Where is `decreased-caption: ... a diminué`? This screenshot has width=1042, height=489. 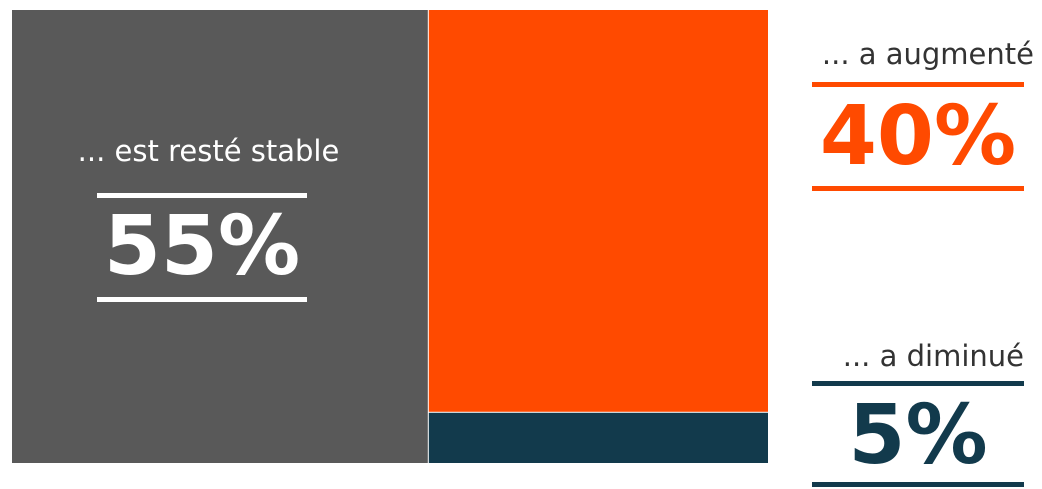
decreased-caption: ... a diminué is located at coordinates (933, 356).